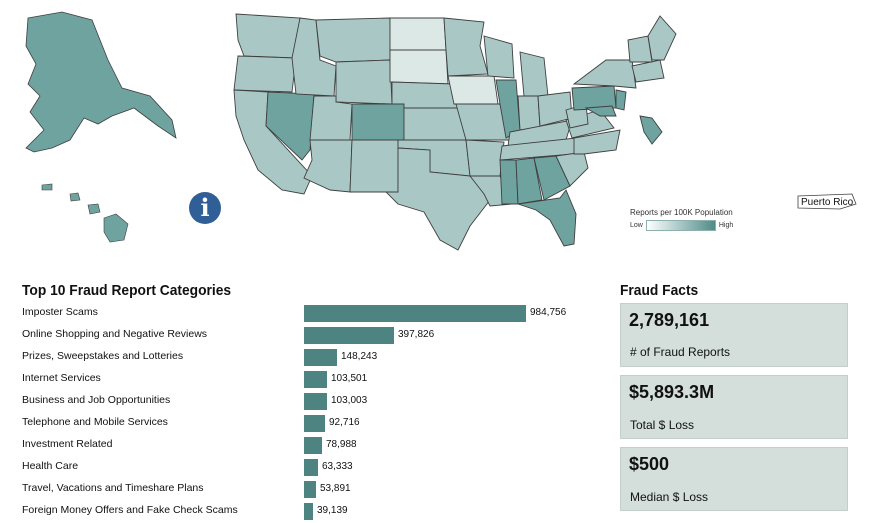  Describe the element at coordinates (499, 57) in the screenshot. I see `state-wisconsin` at that location.